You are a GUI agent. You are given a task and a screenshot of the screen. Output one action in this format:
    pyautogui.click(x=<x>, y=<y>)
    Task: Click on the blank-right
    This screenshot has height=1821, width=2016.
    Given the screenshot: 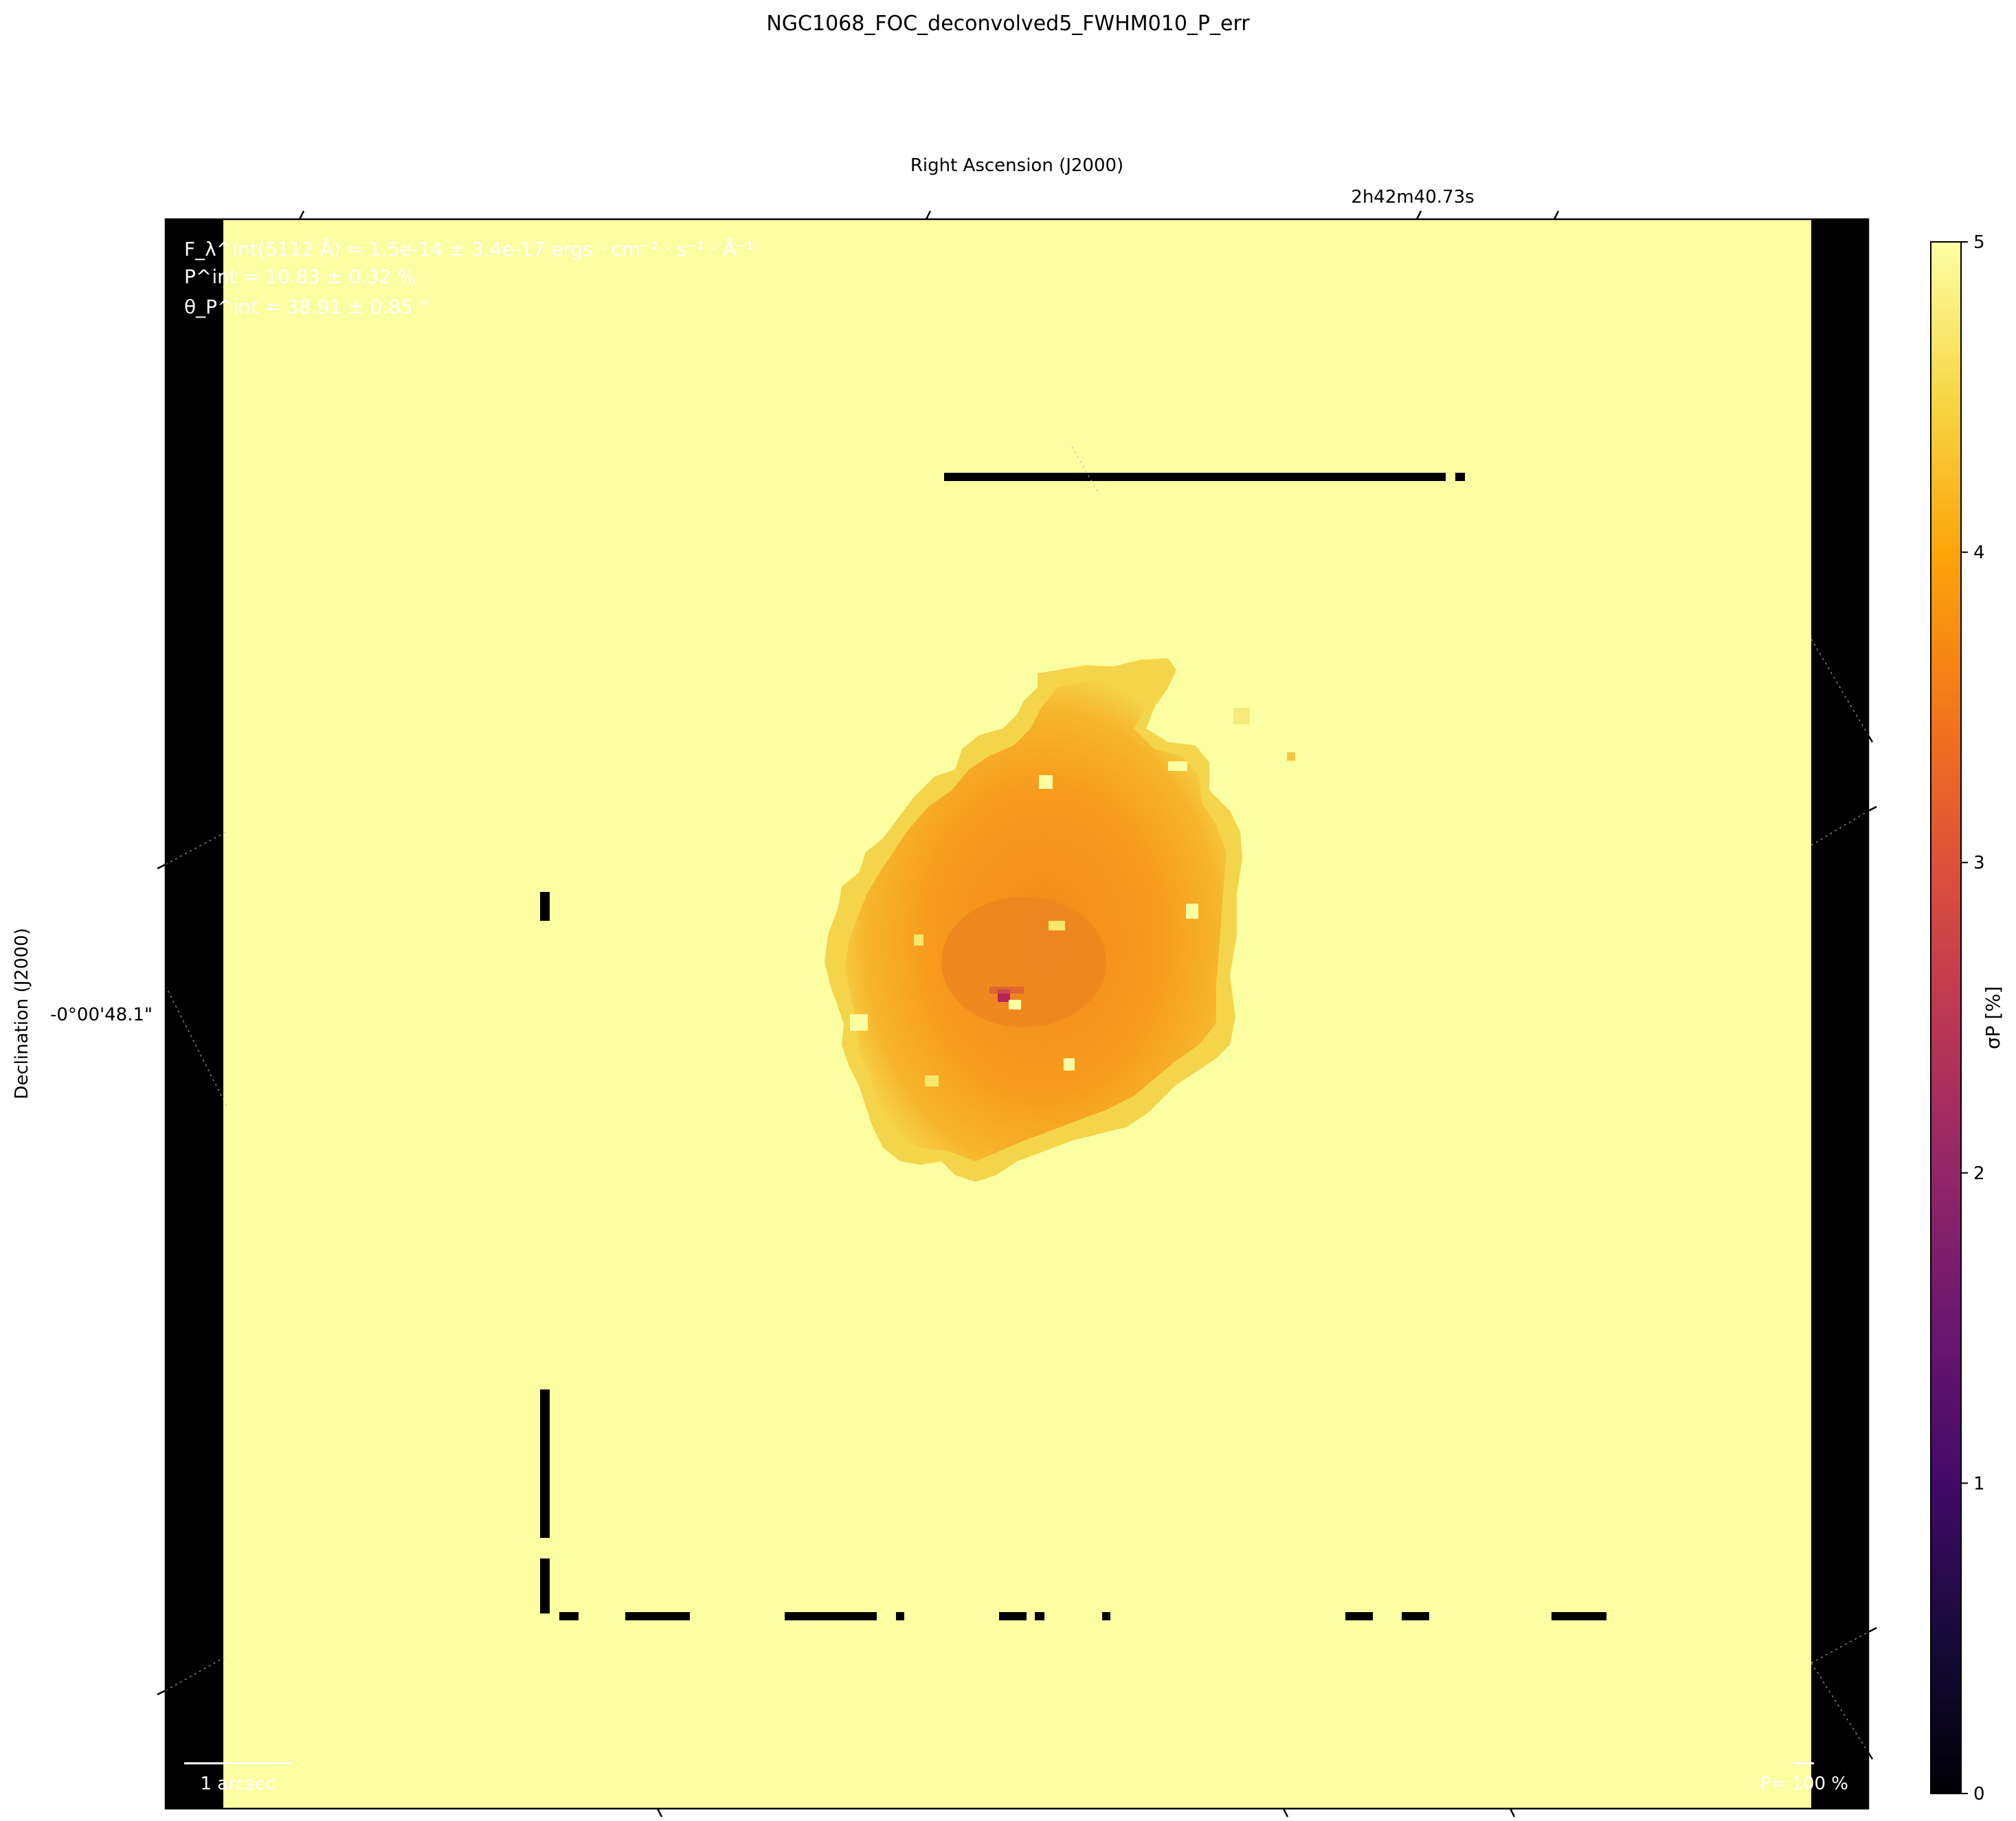 What is the action you would take?
    pyautogui.click(x=1839, y=1014)
    